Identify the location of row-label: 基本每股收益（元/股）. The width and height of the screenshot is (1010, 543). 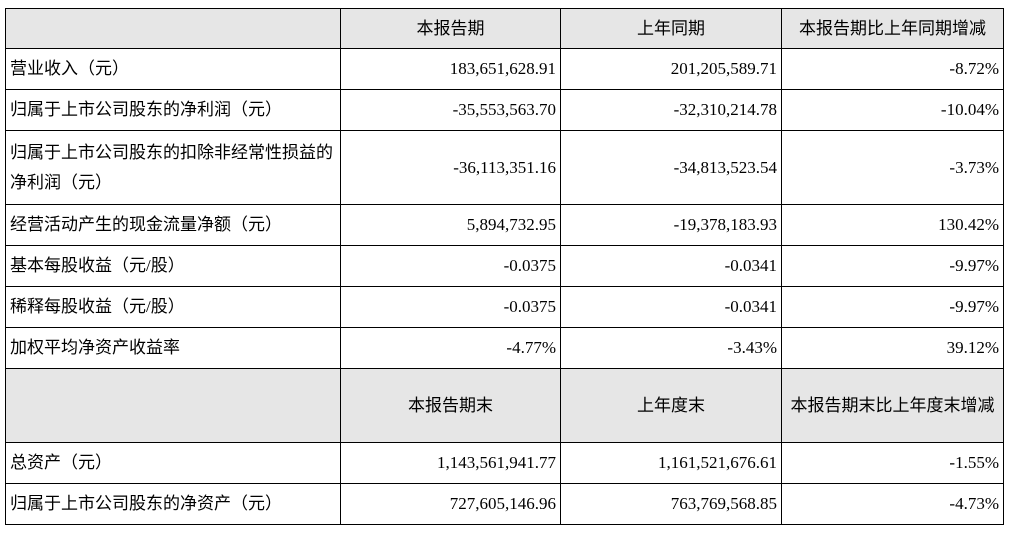
(173, 266).